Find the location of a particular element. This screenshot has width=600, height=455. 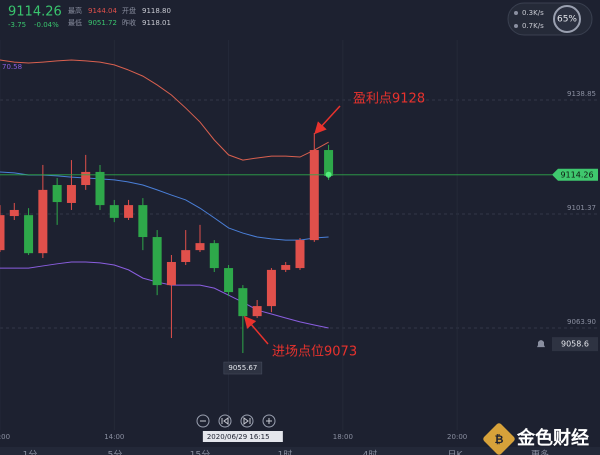

change: -3.75 is located at coordinates (17, 25).